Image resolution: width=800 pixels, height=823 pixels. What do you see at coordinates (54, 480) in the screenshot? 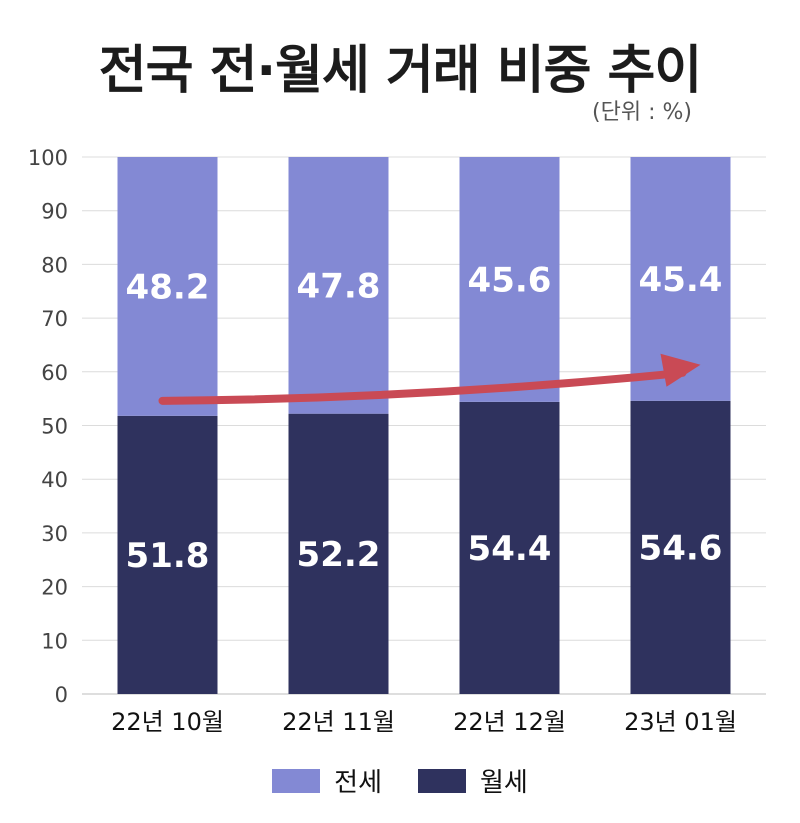
I see `y-tick-label: 40` at bounding box center [54, 480].